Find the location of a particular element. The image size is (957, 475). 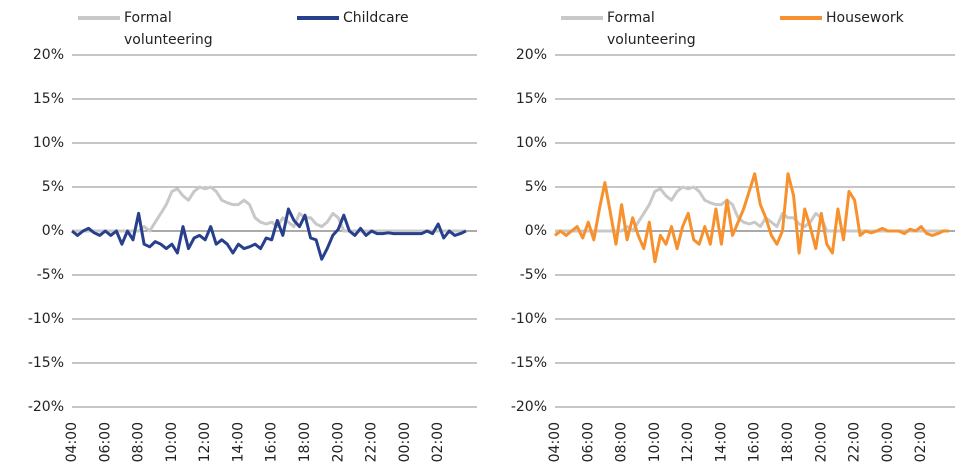

legend-label: Housework is located at coordinates (865, 18).